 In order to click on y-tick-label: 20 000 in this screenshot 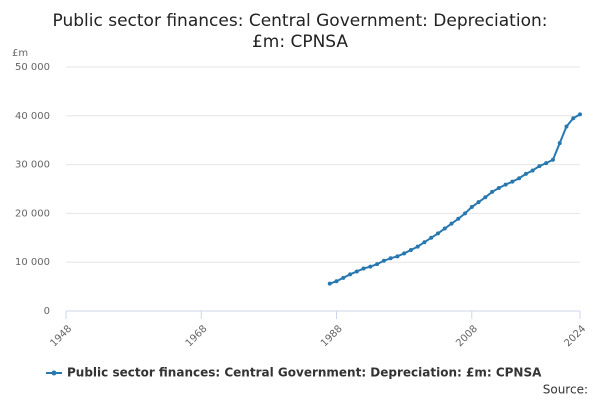, I will do `click(32, 213)`.